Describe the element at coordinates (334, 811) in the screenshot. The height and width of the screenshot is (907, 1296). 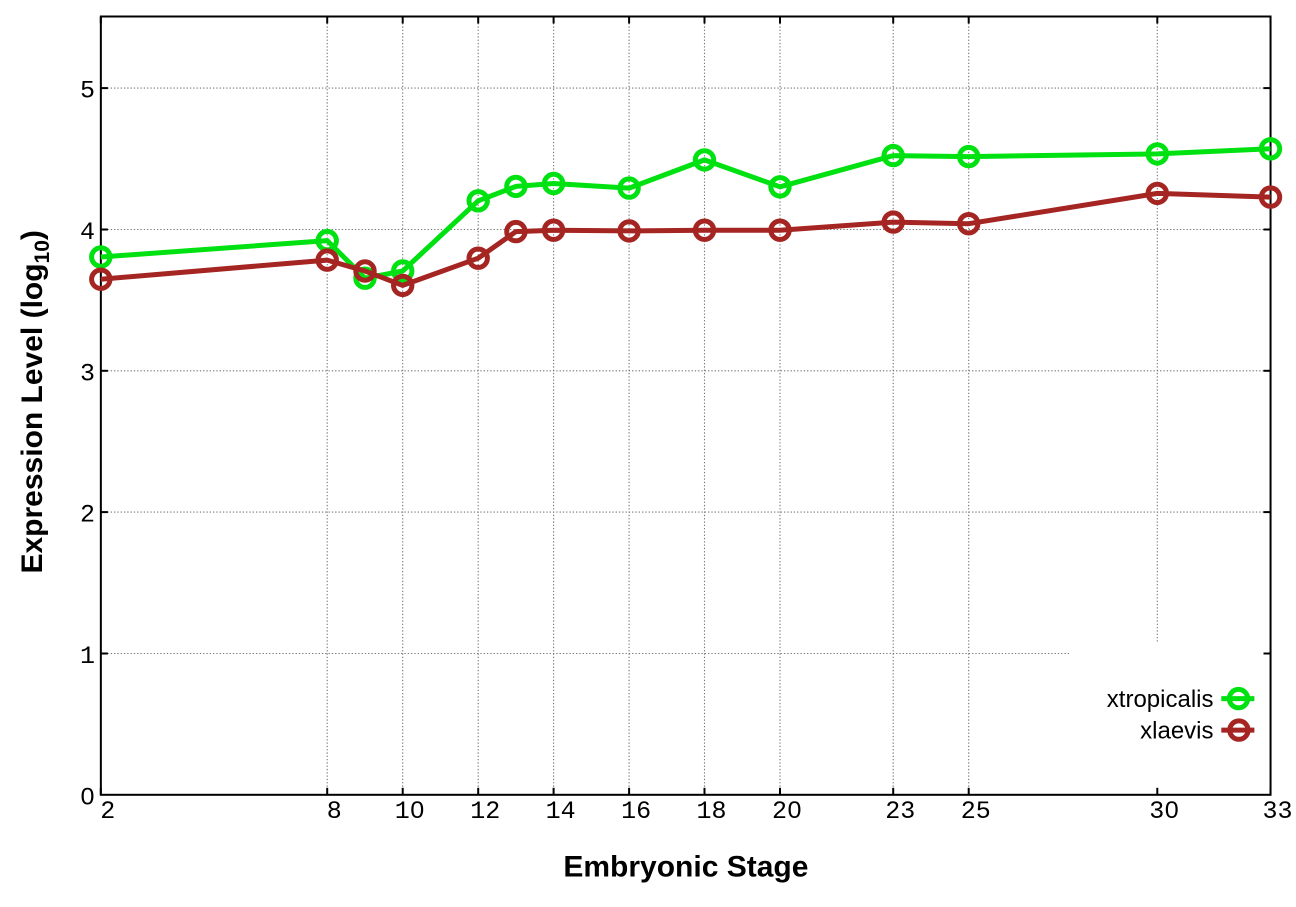
I see `svg-text: 8` at that location.